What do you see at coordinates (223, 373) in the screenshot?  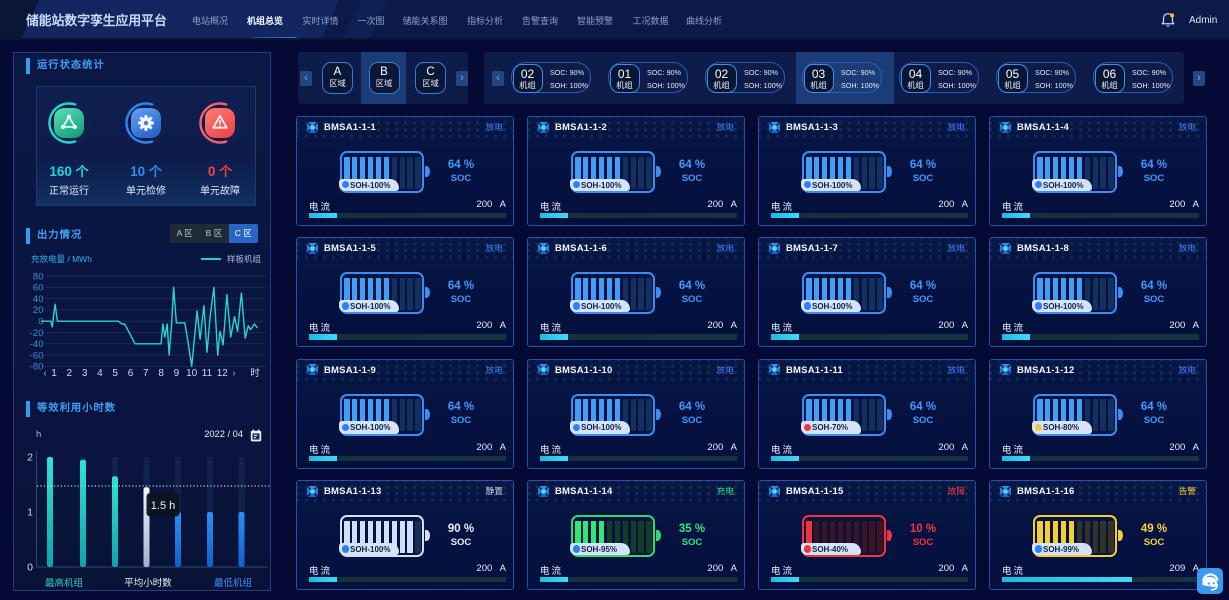 I see `svg-text: 12` at bounding box center [223, 373].